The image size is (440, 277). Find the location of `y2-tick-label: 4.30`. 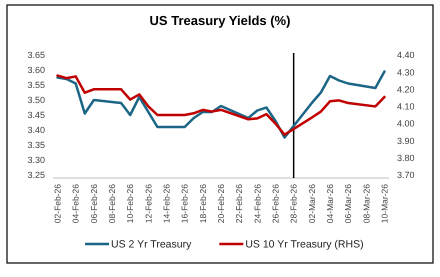

y2-tick-label: 4.30 is located at coordinates (406, 72).